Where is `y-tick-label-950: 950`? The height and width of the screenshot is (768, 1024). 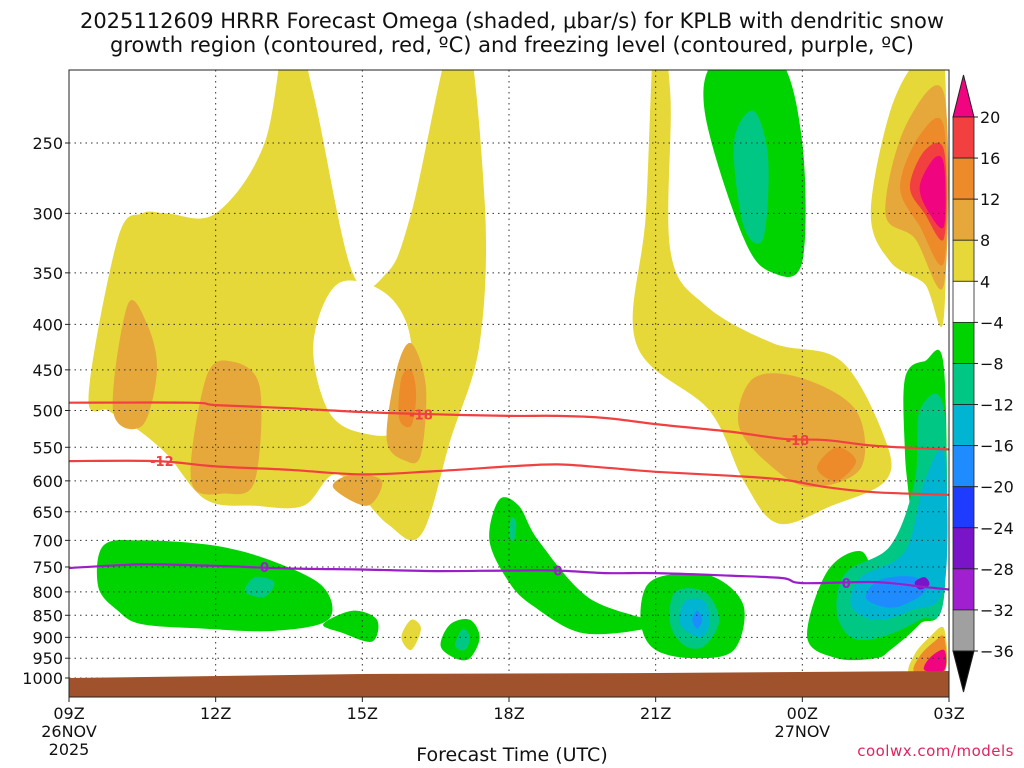
y-tick-label-950: 950 is located at coordinates (47, 658).